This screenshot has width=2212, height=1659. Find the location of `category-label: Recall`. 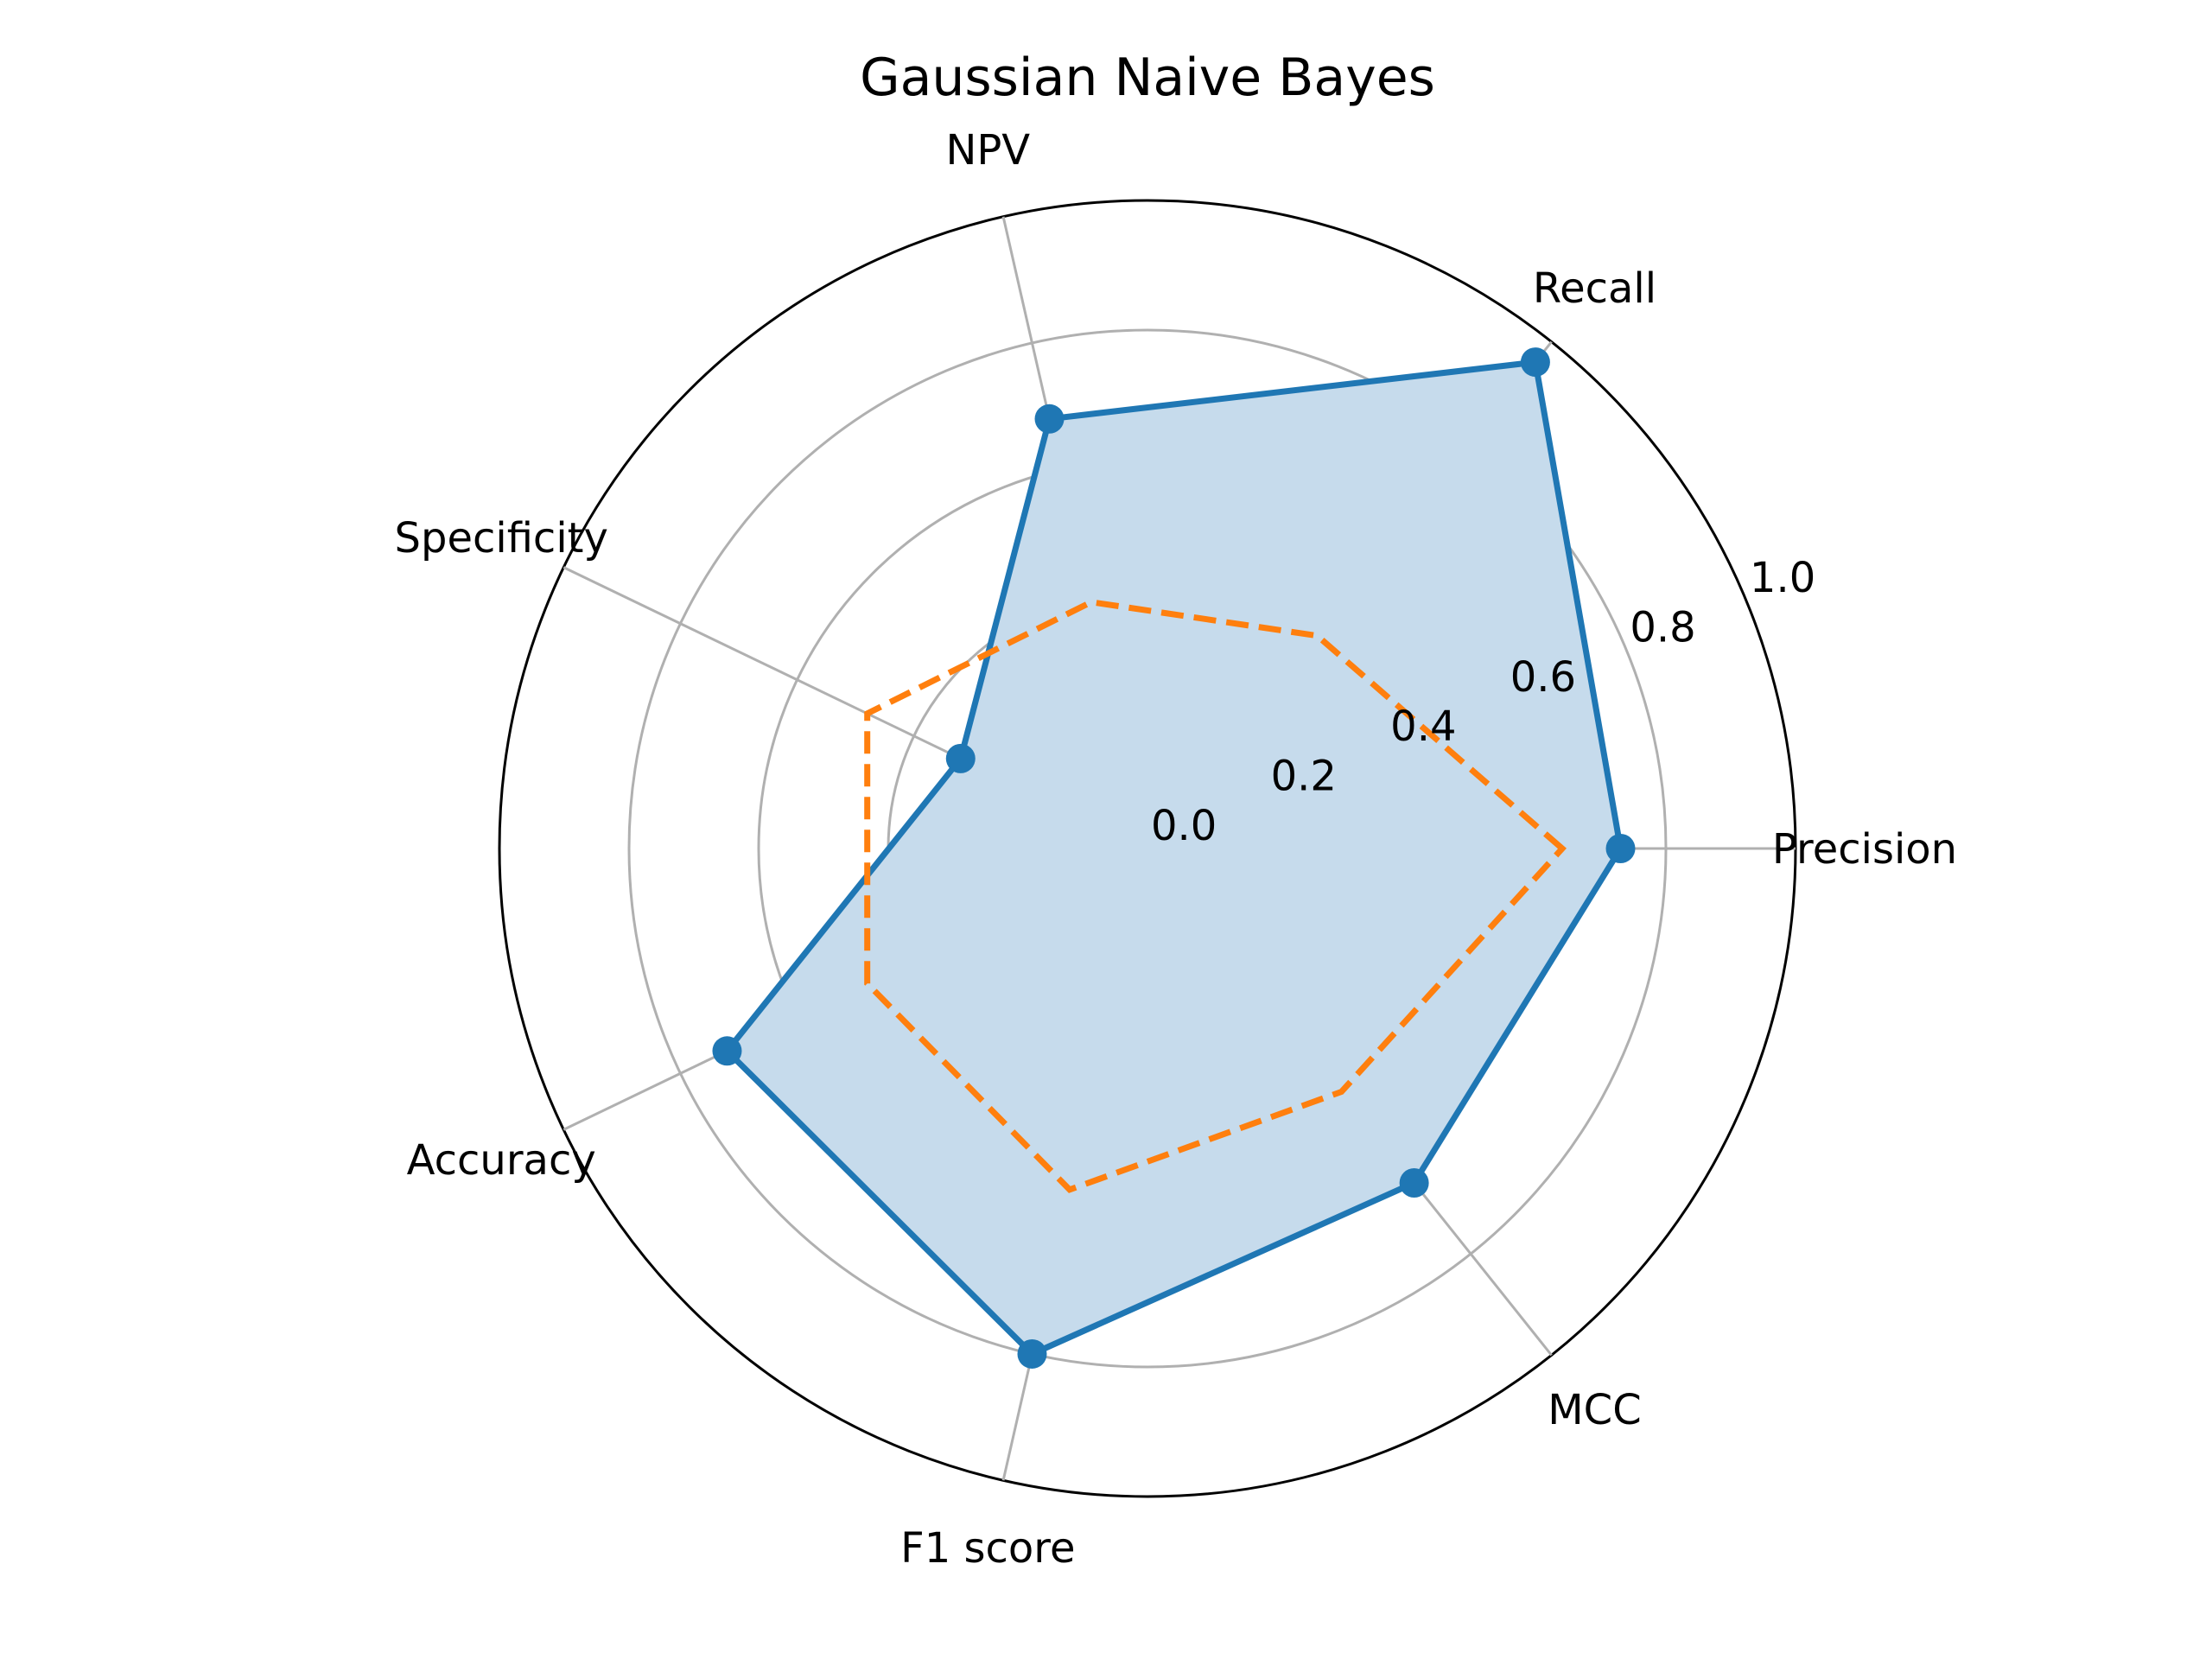

category-label: Recall is located at coordinates (1594, 288).